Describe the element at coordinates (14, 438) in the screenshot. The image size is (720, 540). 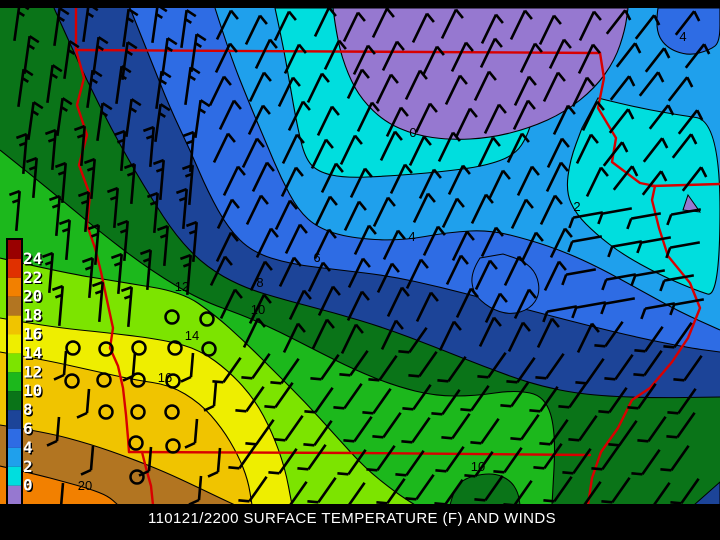
I see `colorbar-segment-royal` at that location.